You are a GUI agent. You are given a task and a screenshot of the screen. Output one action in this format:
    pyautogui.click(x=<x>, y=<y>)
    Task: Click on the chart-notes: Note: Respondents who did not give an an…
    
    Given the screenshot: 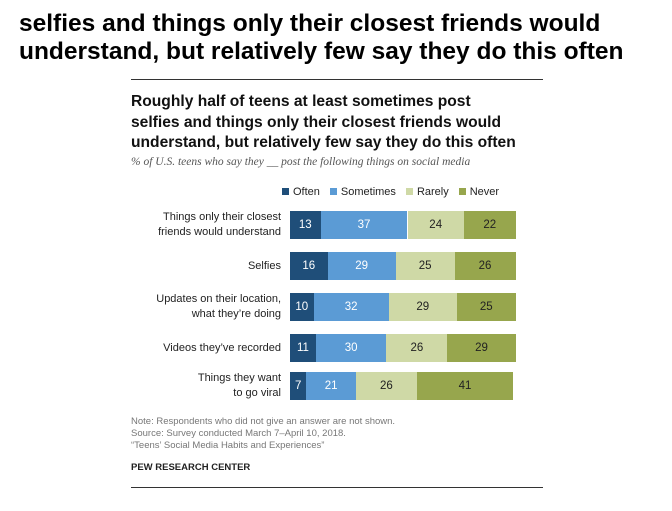 What is the action you would take?
    pyautogui.click(x=263, y=434)
    